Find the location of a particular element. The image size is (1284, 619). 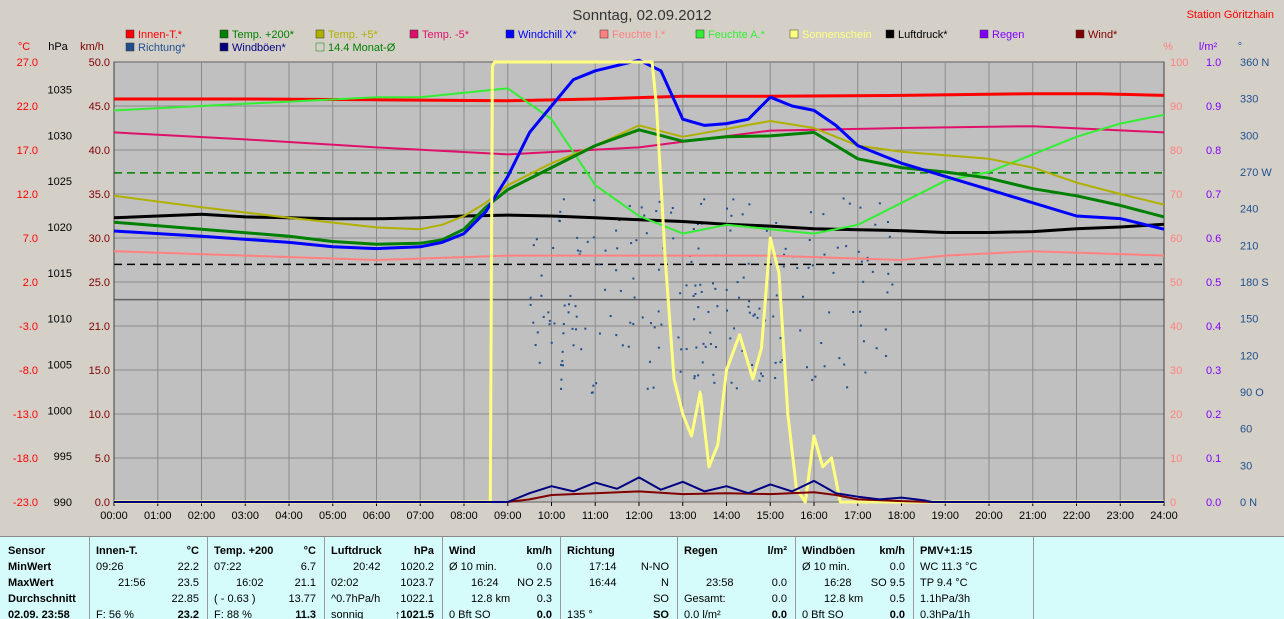

x-tick-label: 06:00 is located at coordinates (377, 516).